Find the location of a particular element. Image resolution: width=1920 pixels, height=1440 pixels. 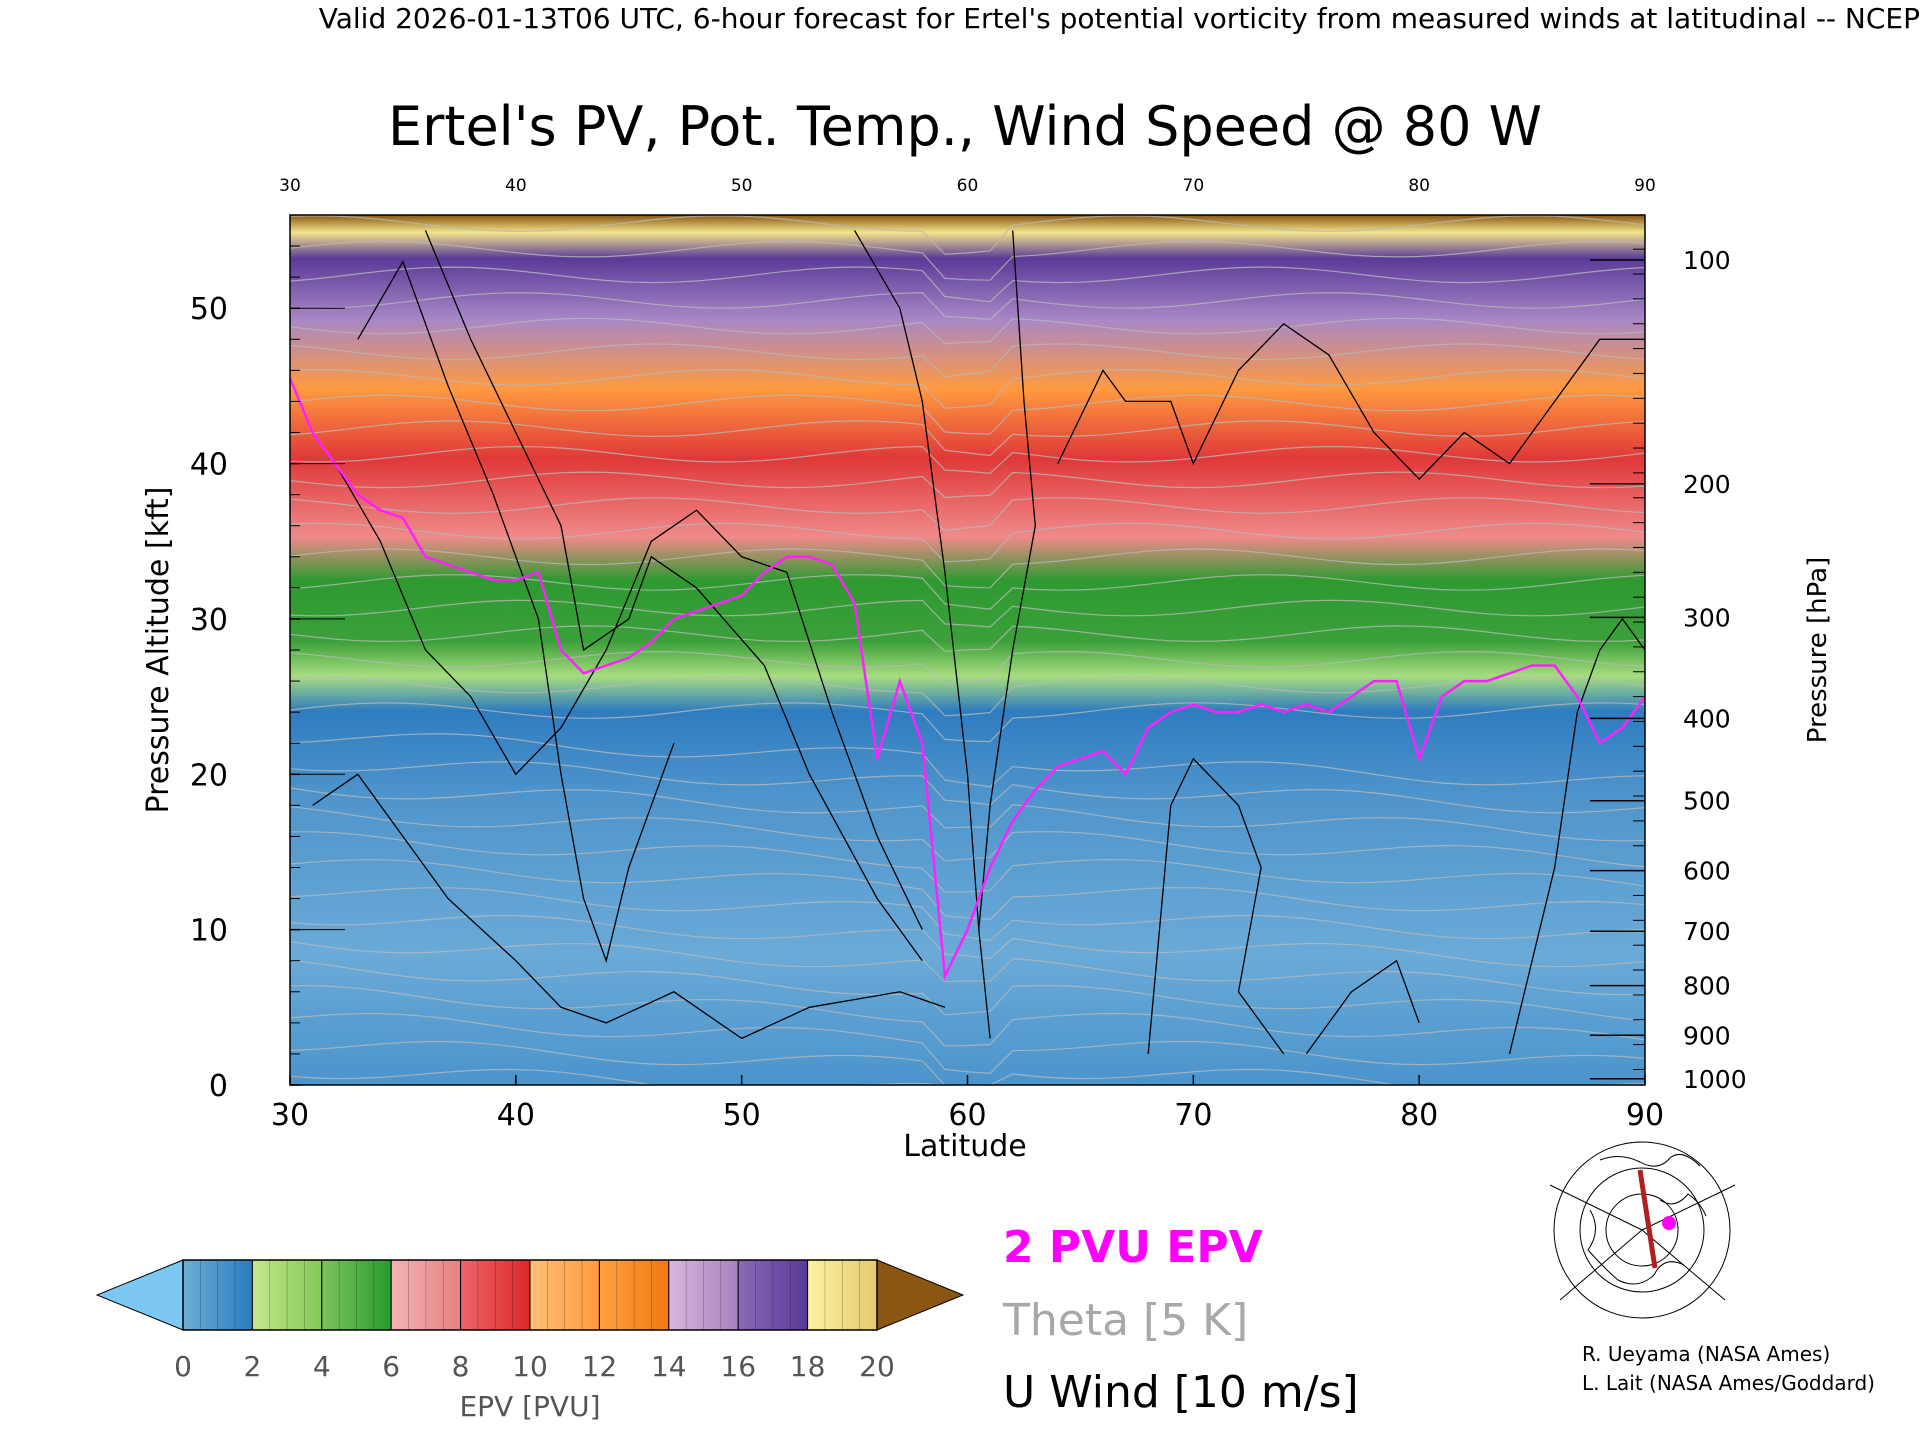

pressure-tick-label: 100 is located at coordinates (1707, 260).